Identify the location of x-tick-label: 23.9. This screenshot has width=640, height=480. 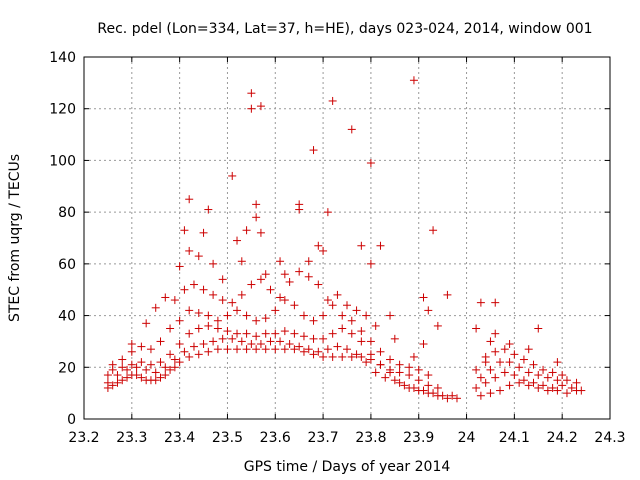
(418, 438).